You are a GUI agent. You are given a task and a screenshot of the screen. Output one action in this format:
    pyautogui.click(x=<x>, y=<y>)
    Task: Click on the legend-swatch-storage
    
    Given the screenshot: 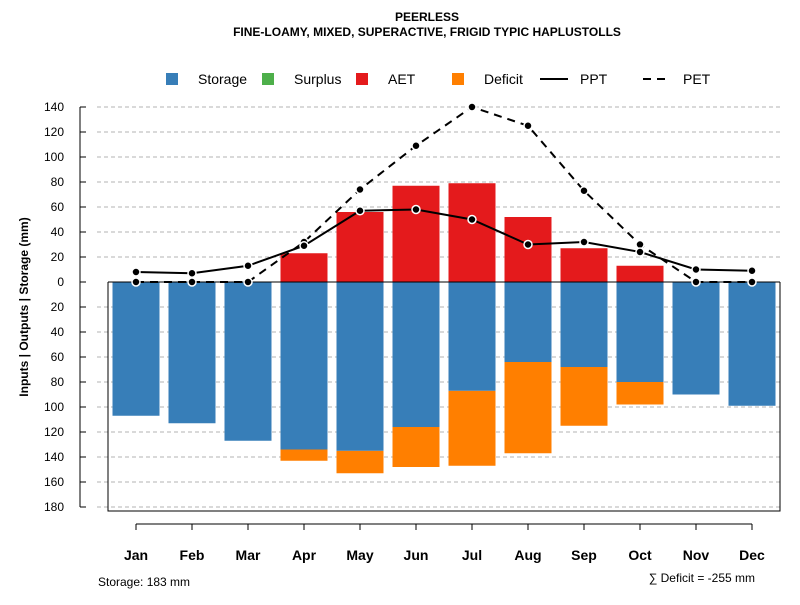 What is the action you would take?
    pyautogui.click(x=172, y=79)
    